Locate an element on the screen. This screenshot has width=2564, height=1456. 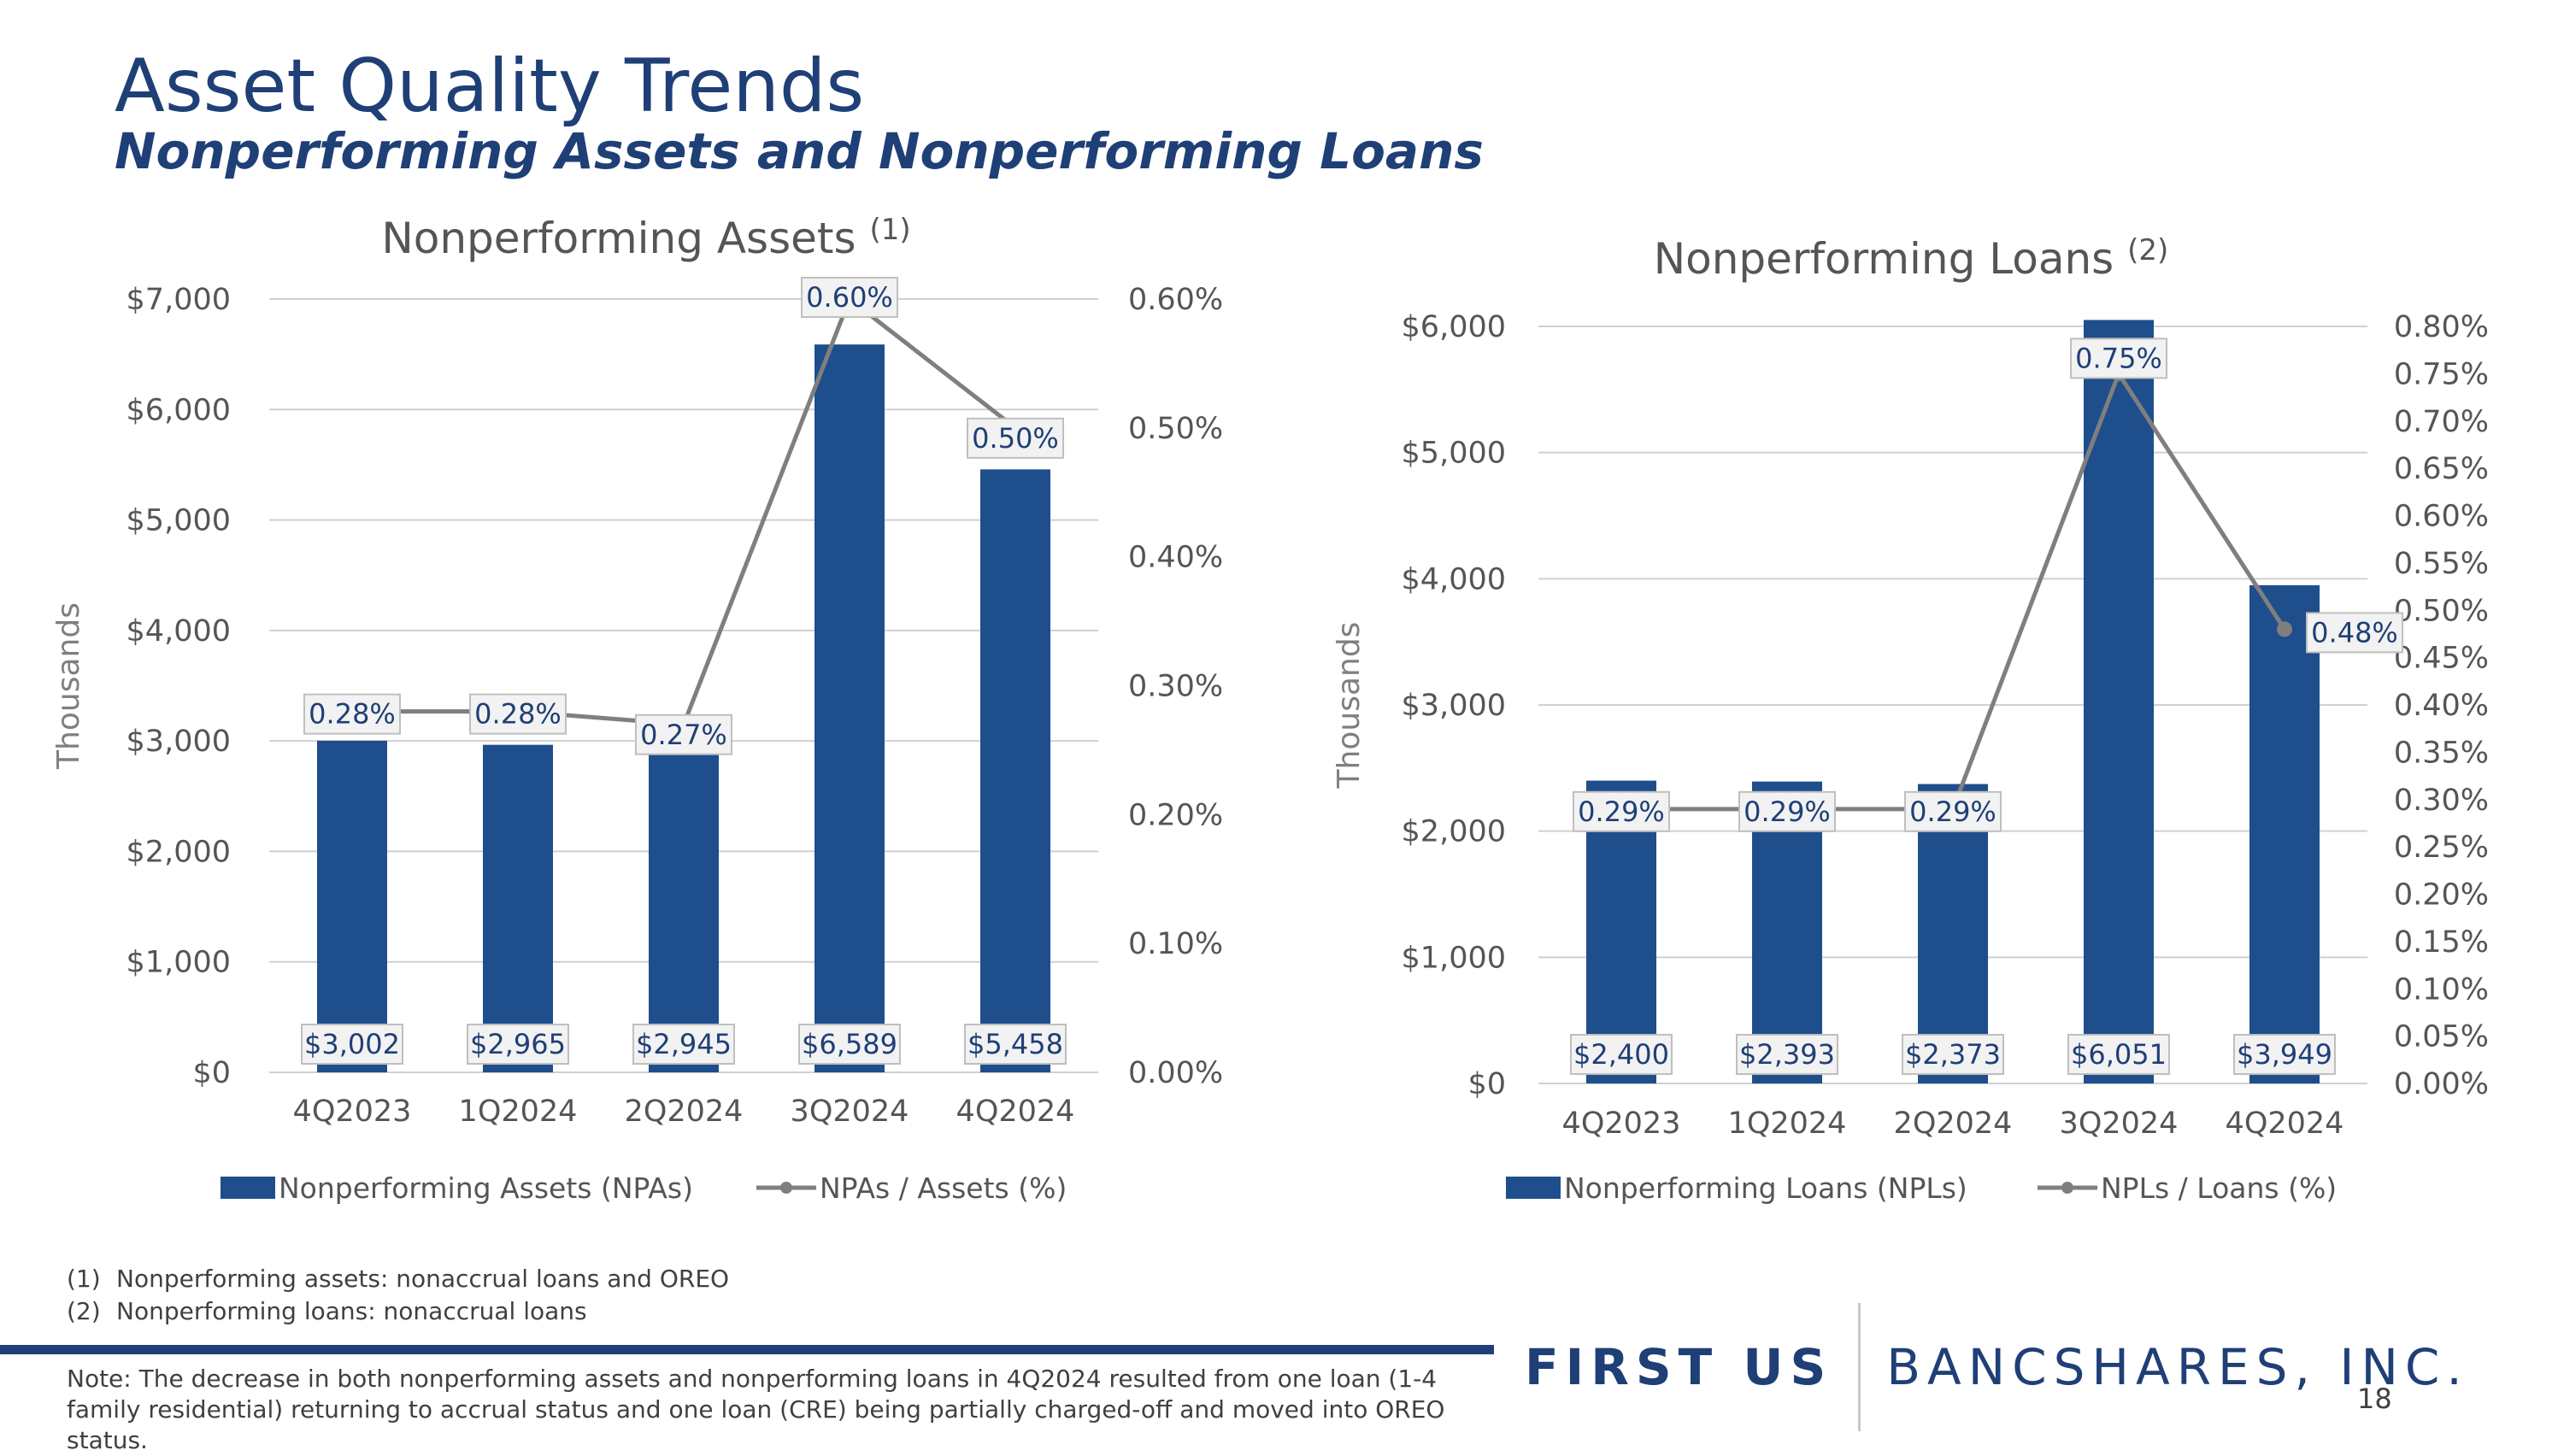
ratio-line is located at coordinates (684, 511).